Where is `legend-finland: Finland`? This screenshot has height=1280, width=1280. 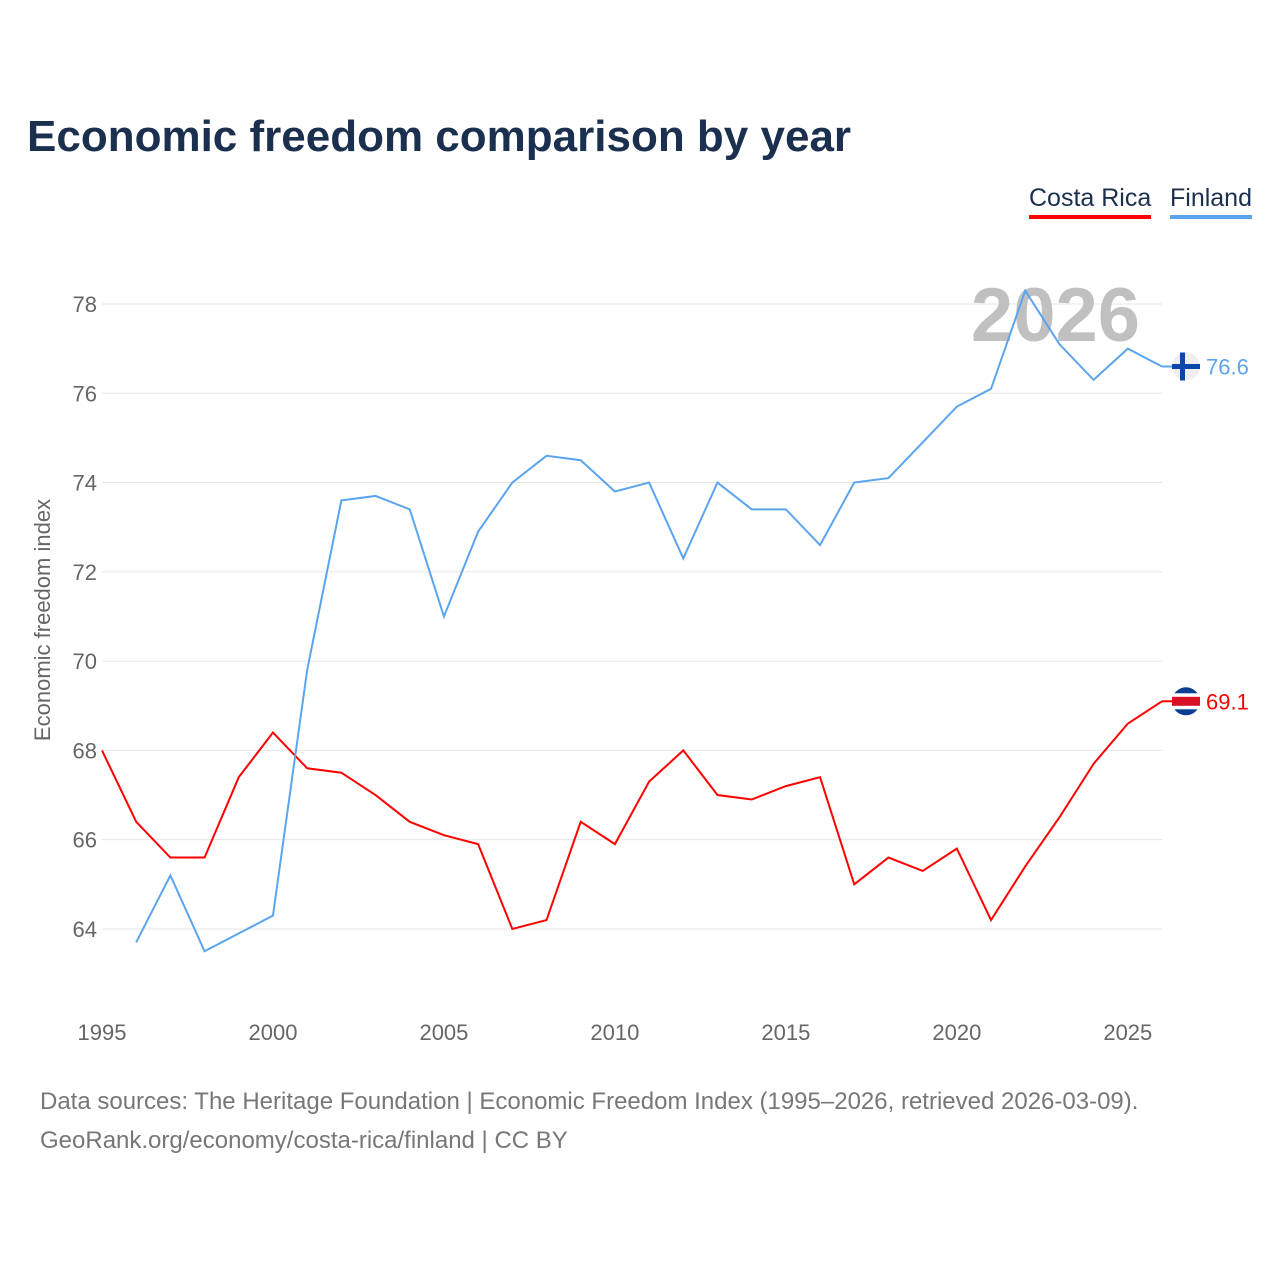
legend-finland: Finland is located at coordinates (1211, 201).